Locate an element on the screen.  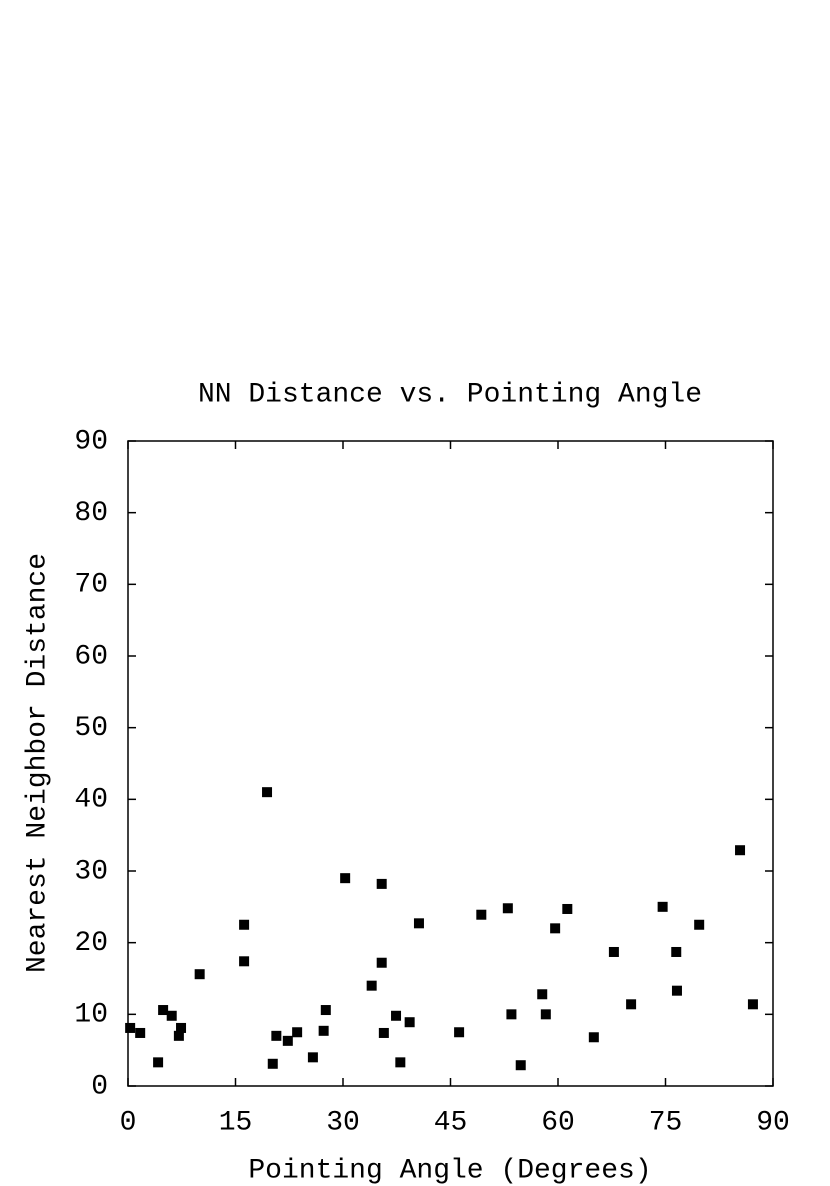
y-tick-label: 50 is located at coordinates (91, 728).